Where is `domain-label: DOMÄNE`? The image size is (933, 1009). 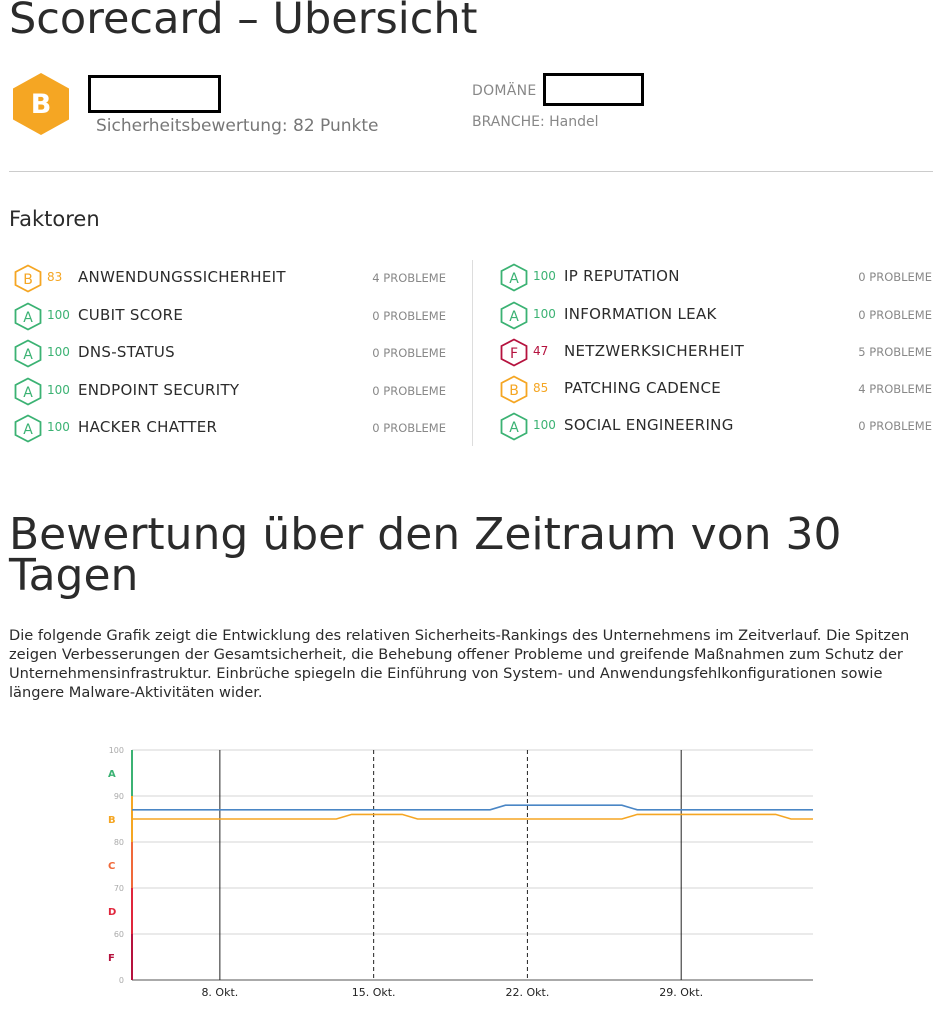
domain-label: DOMÄNE is located at coordinates (504, 91).